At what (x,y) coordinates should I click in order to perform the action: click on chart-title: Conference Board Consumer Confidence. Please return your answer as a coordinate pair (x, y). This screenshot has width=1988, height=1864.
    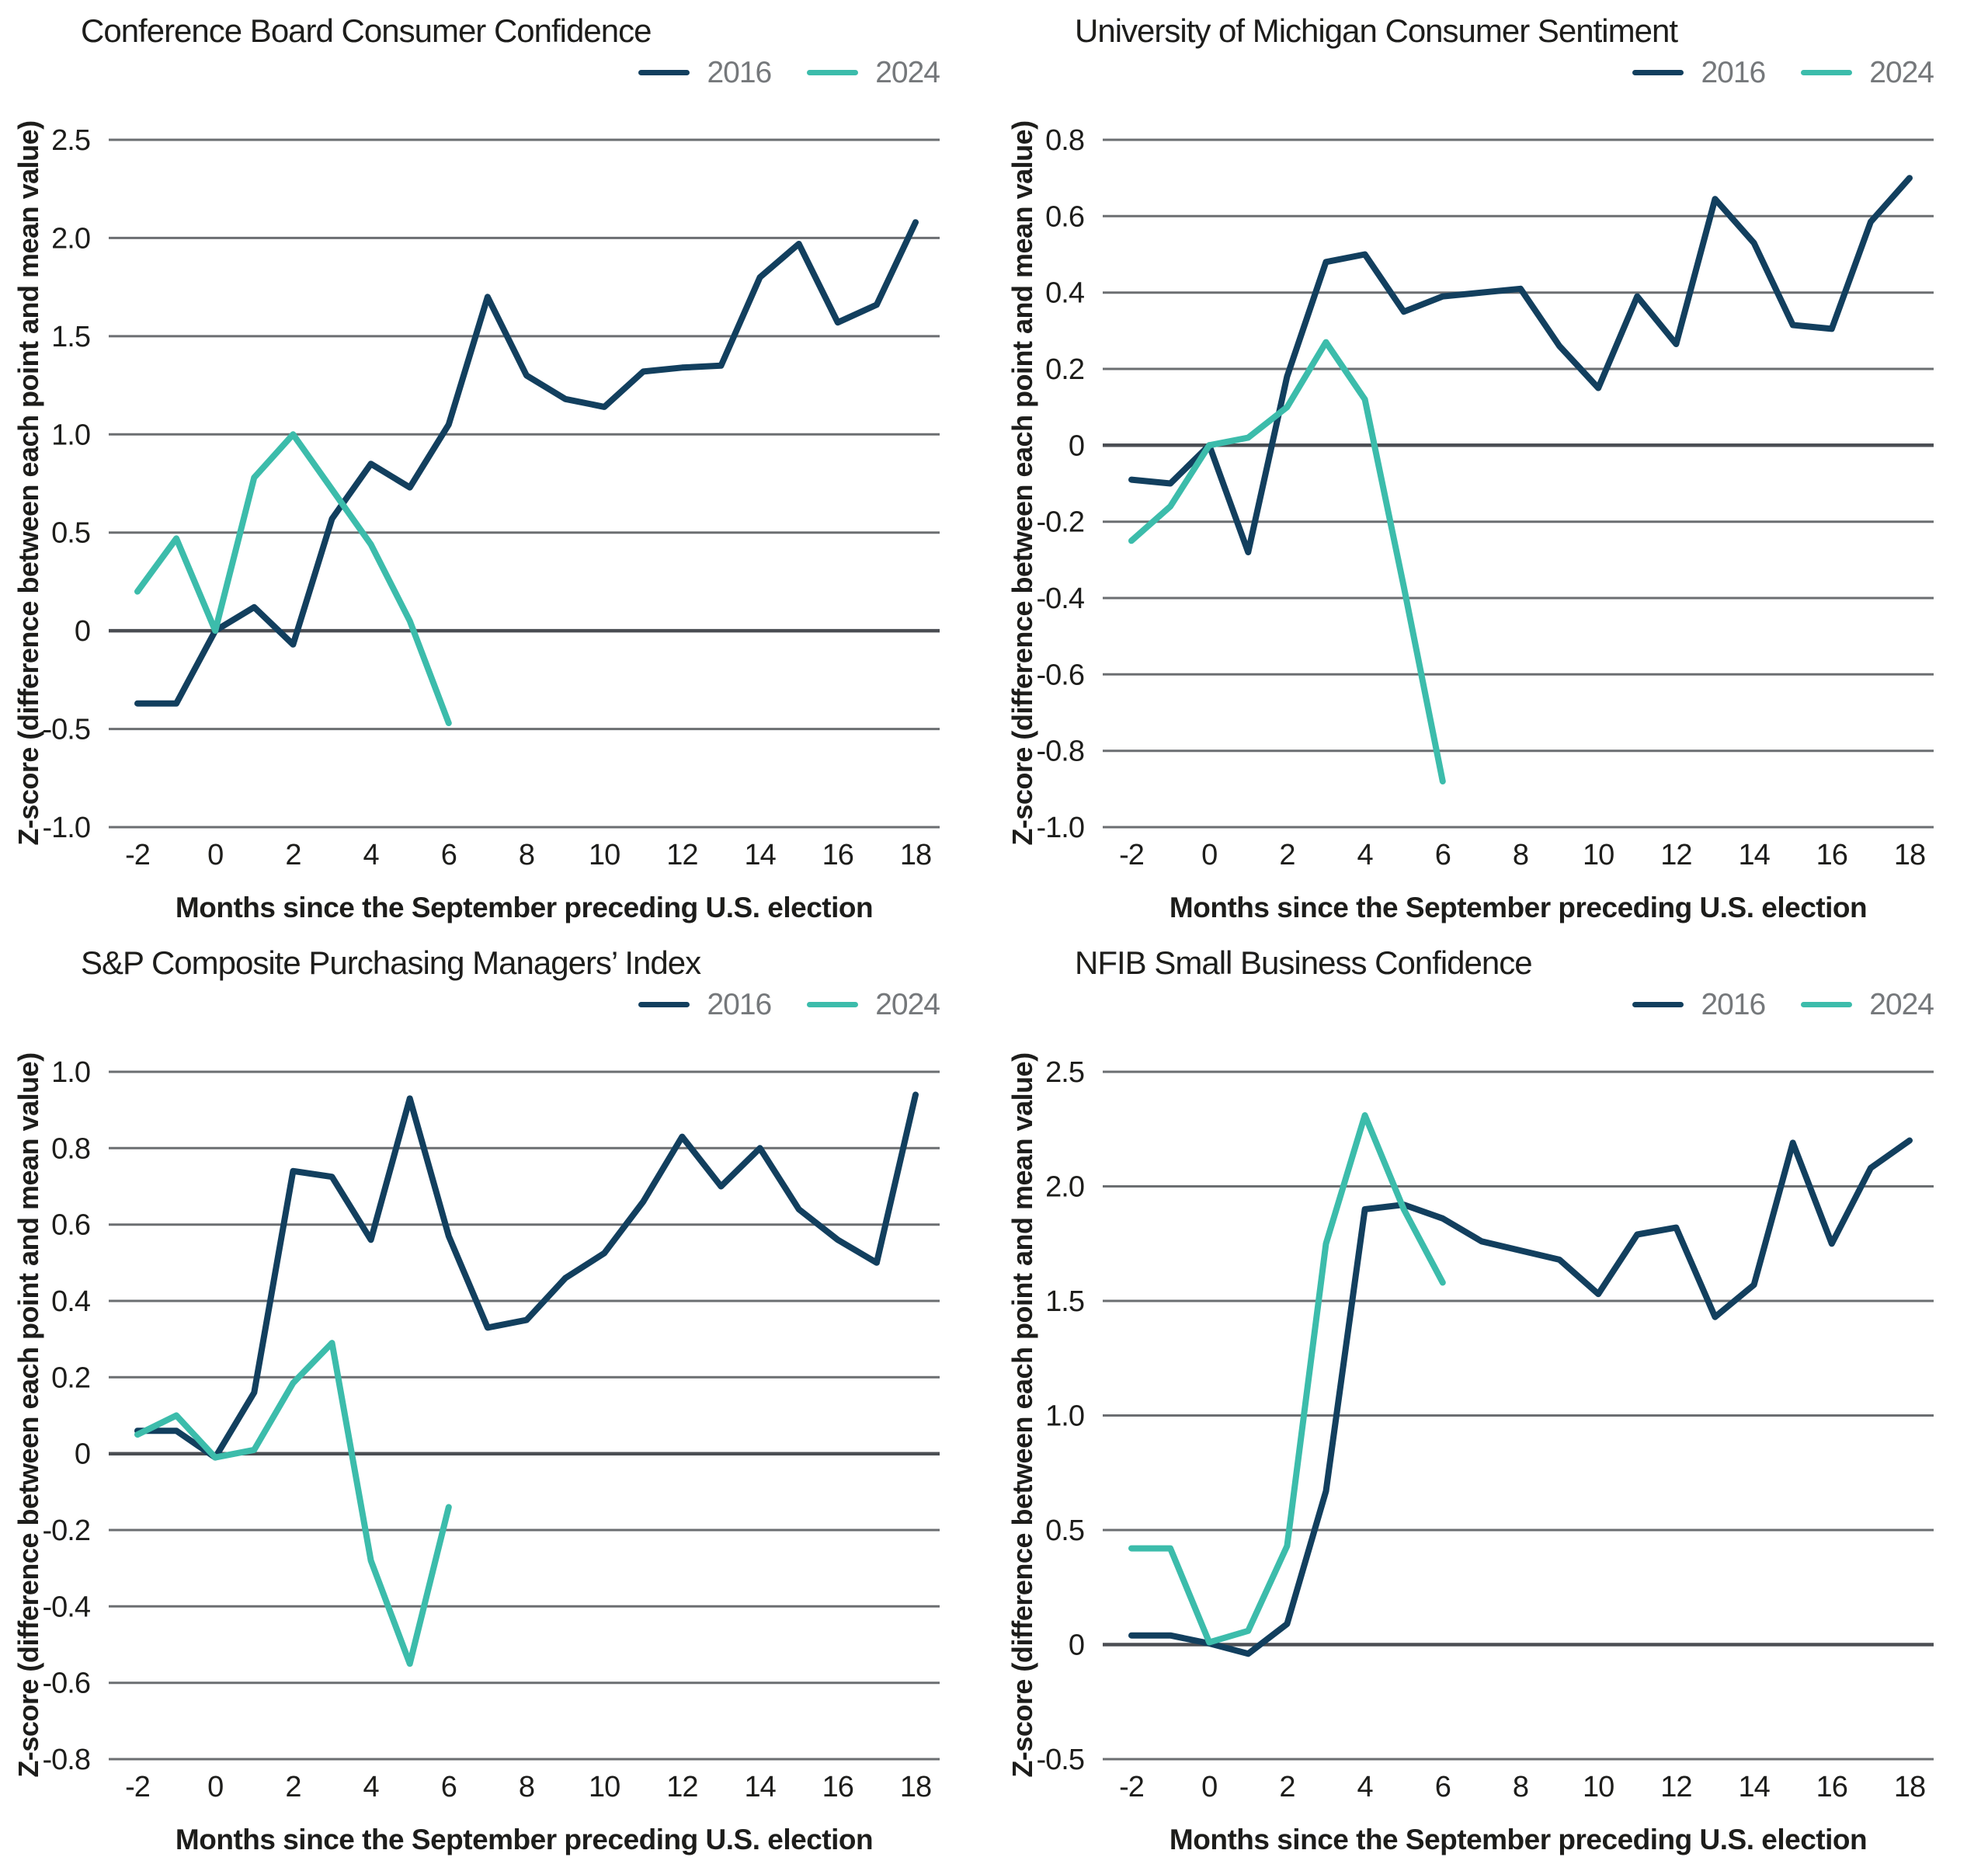
    Looking at the image, I should click on (366, 30).